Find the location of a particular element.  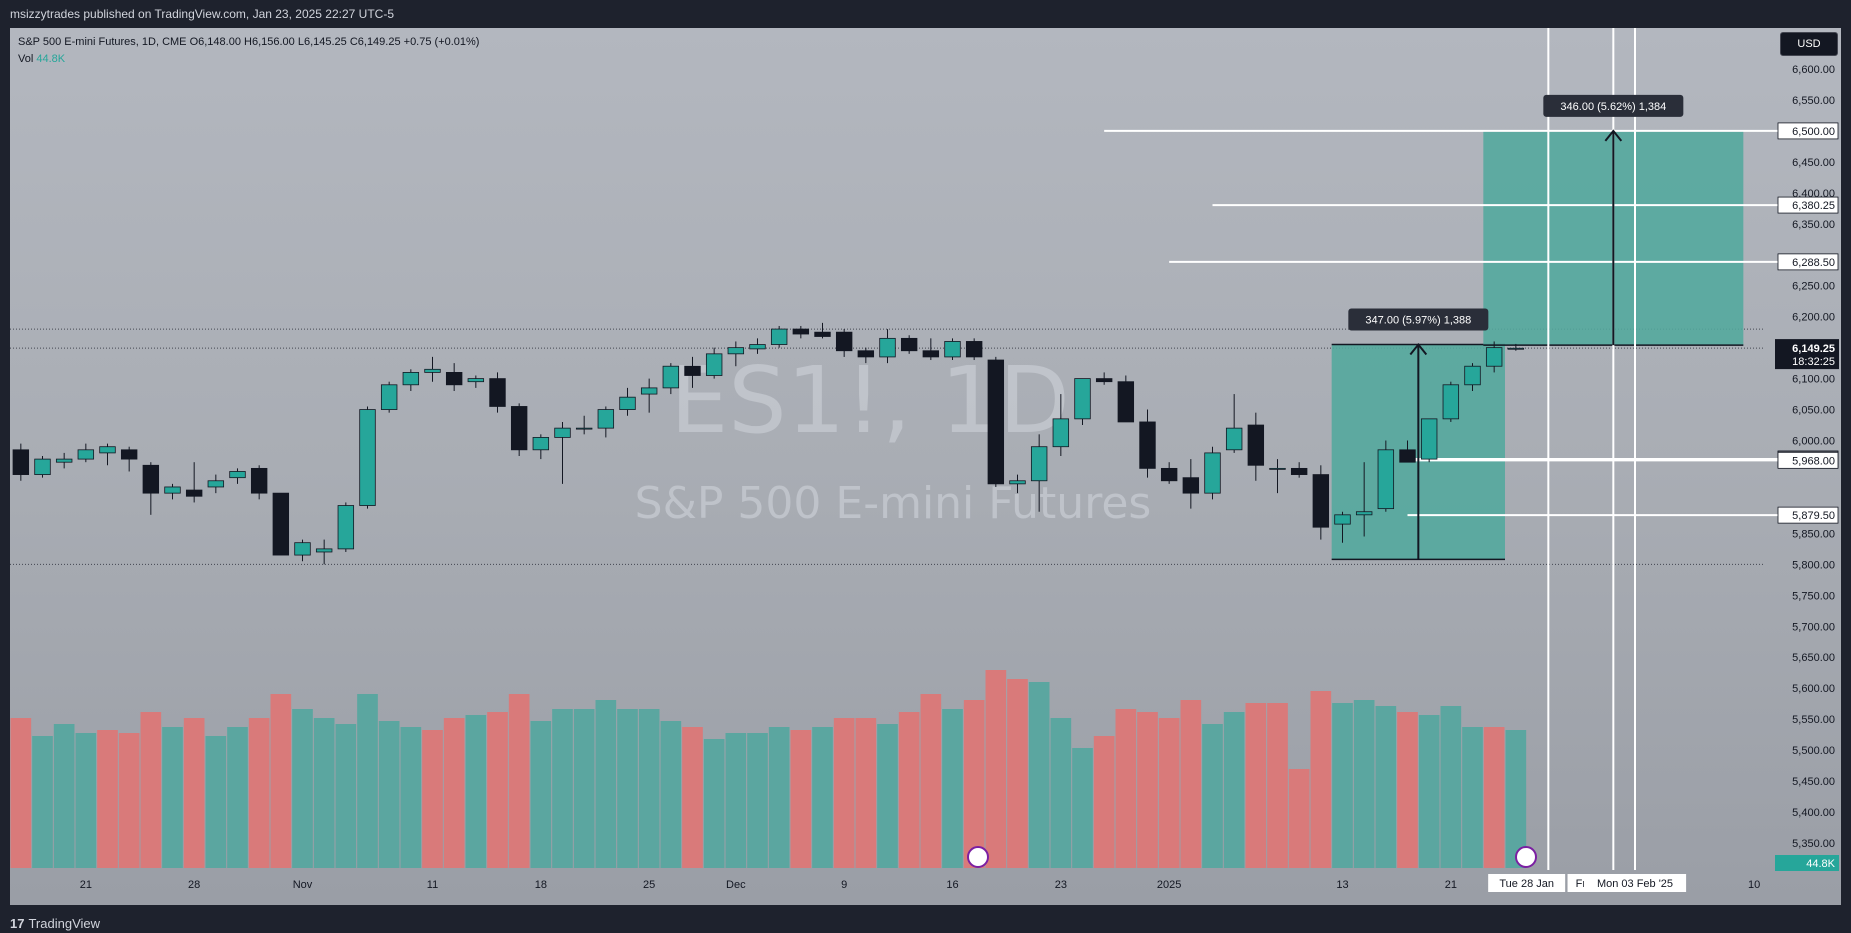

current-price-label: 6,149.25 is located at coordinates (1813, 349).